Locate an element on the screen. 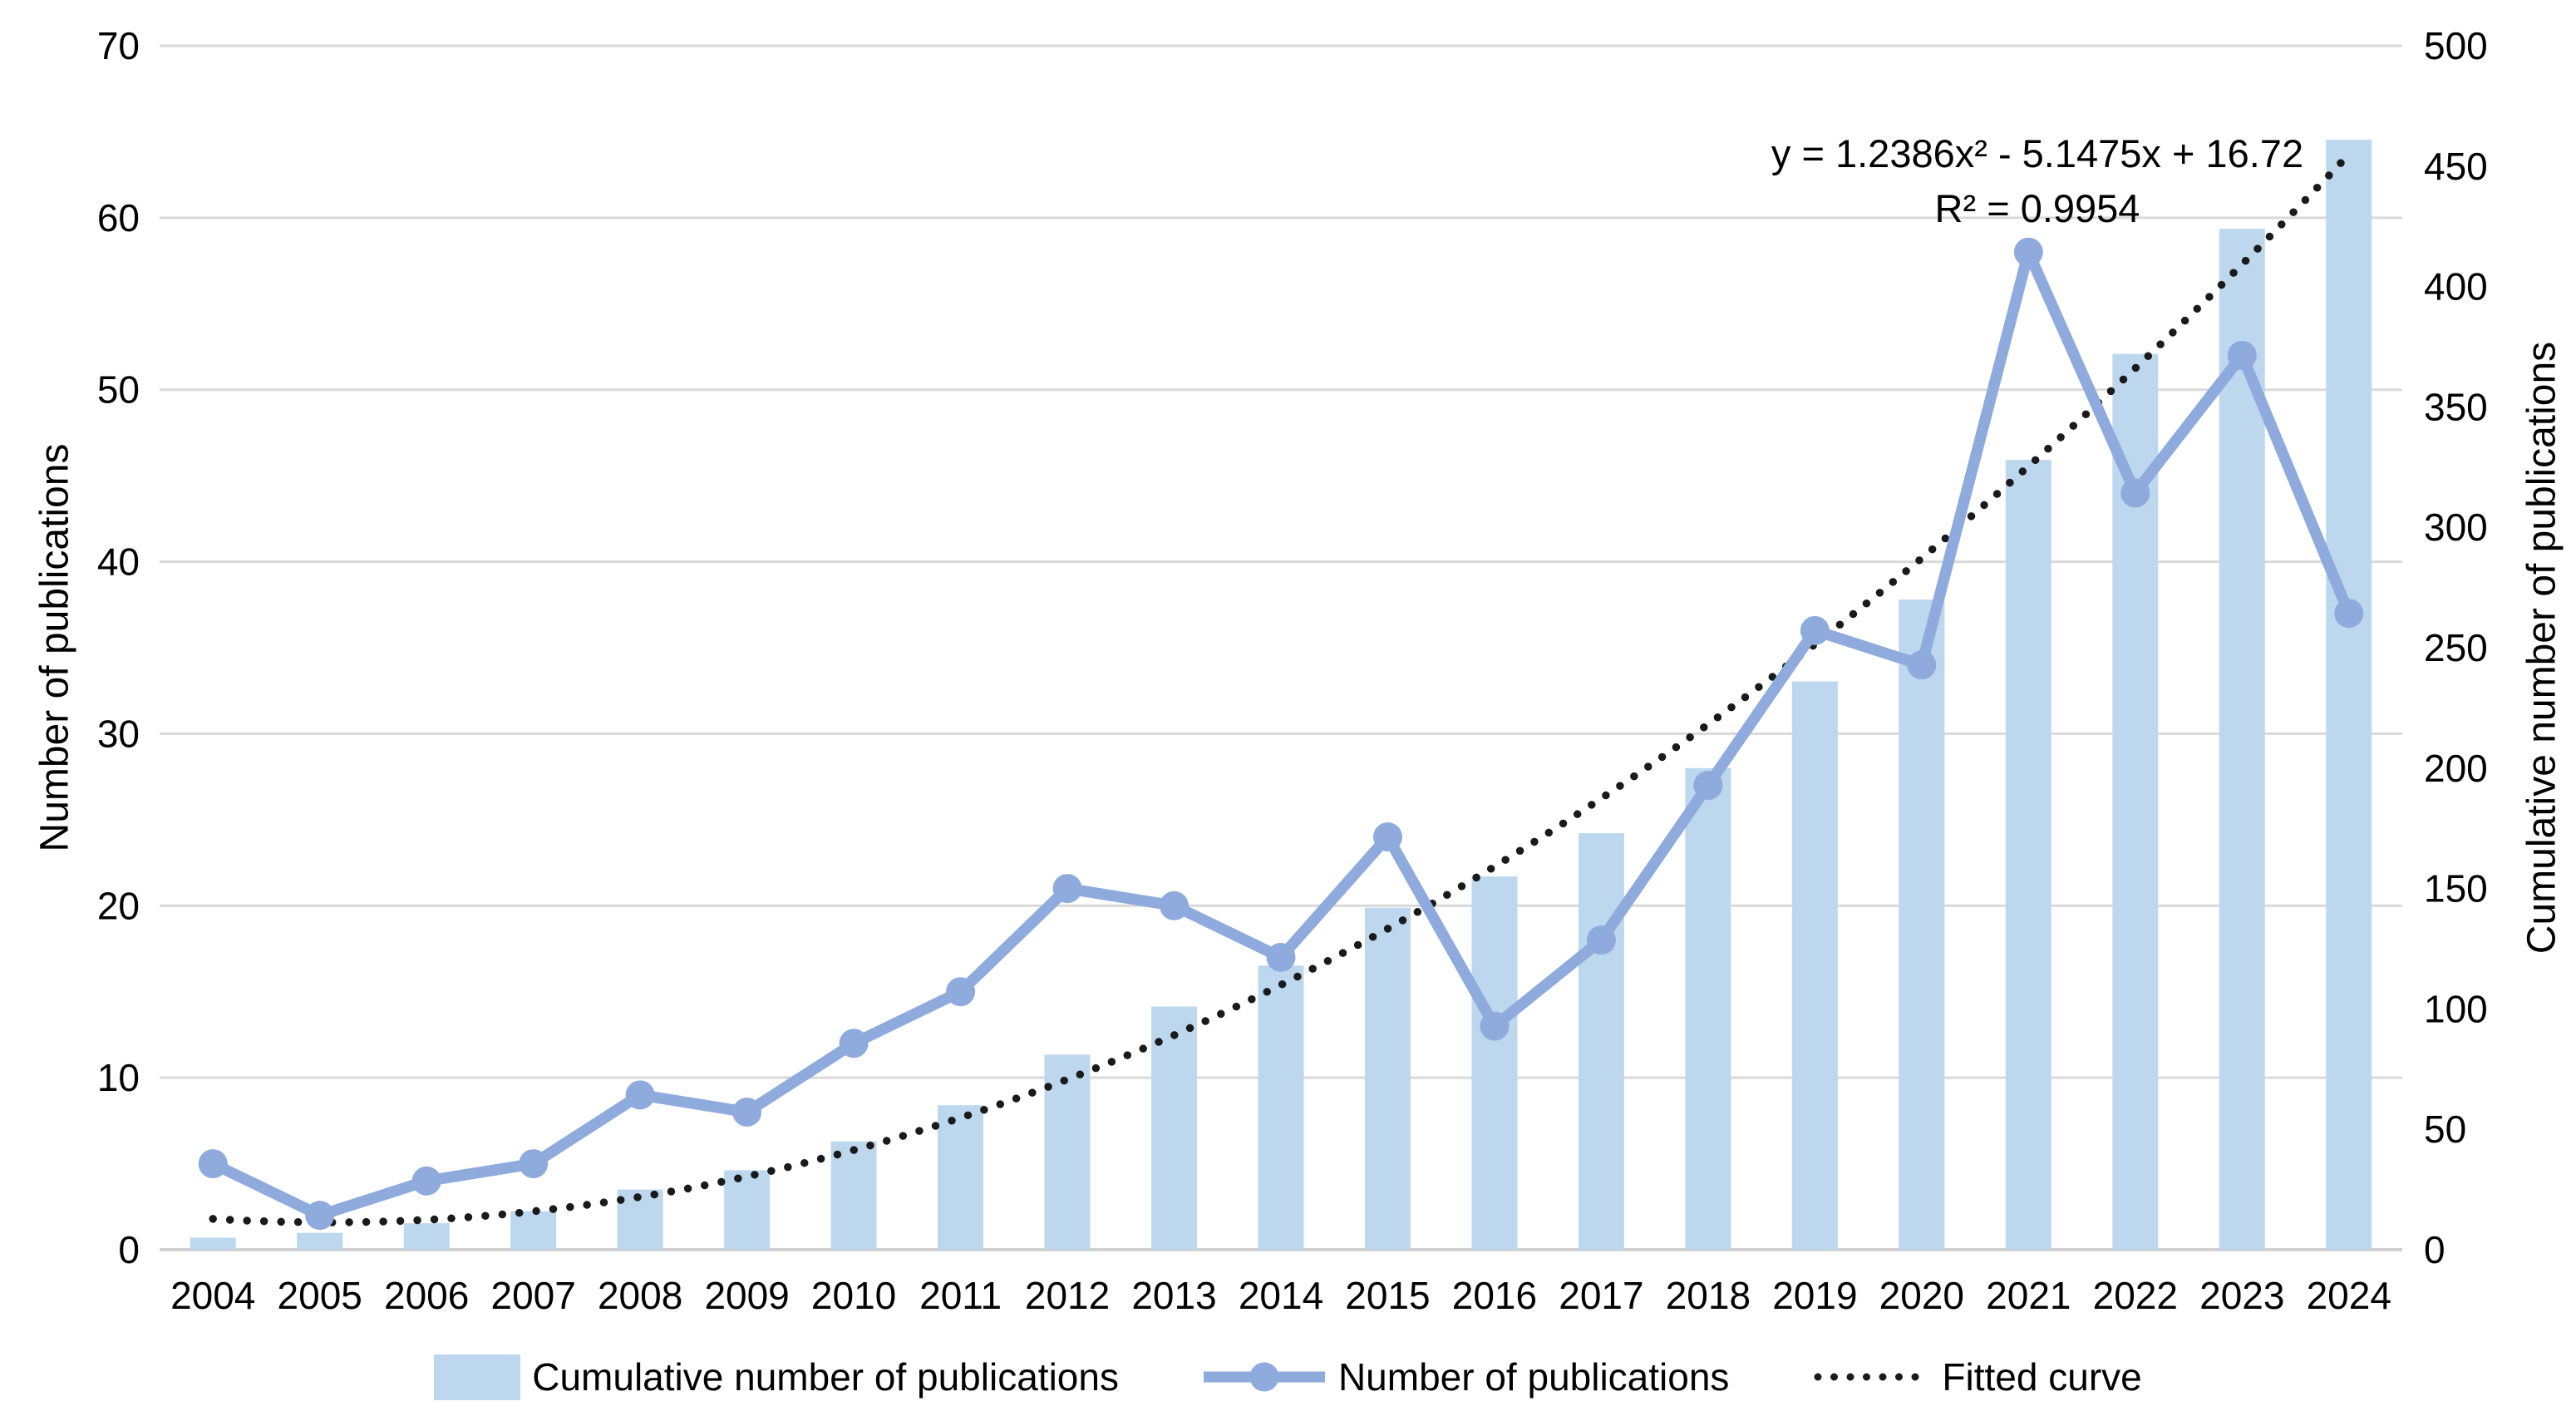  legend-label-cumulative: Cumulative number of publications is located at coordinates (825, 1377).